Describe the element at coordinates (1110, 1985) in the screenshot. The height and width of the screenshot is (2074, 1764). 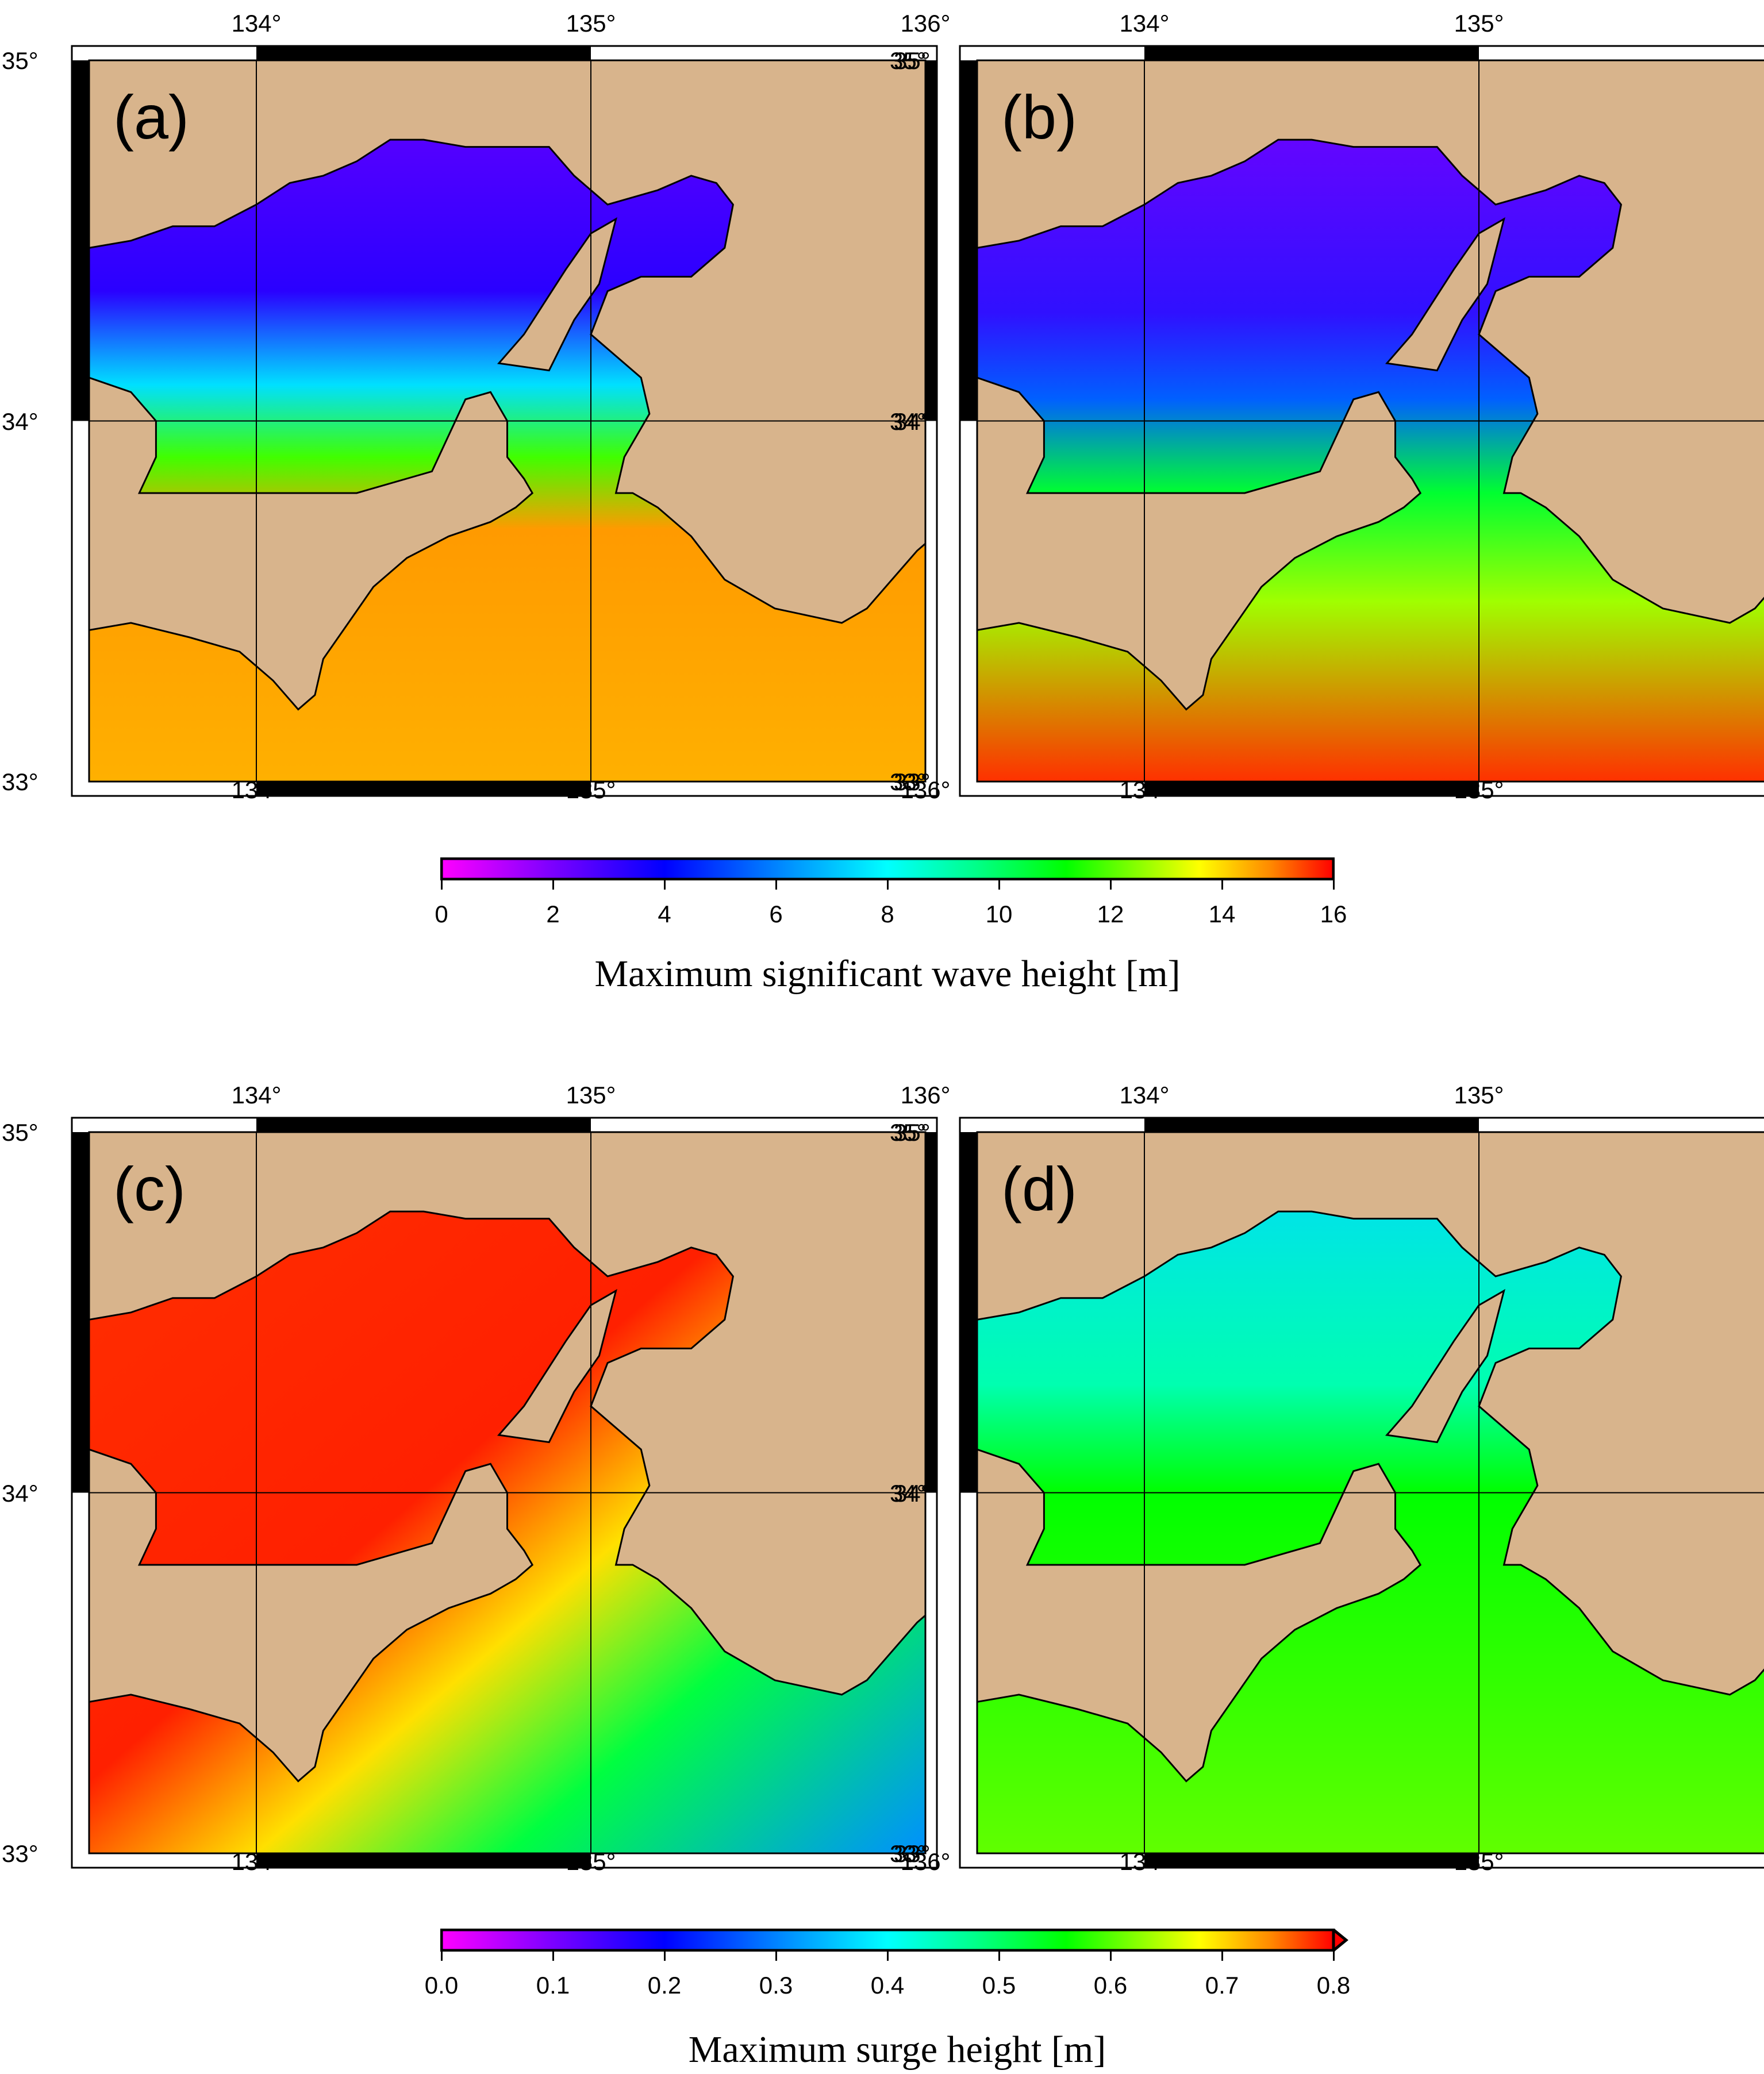
I see `colorbar-tick-label: 0.6` at that location.